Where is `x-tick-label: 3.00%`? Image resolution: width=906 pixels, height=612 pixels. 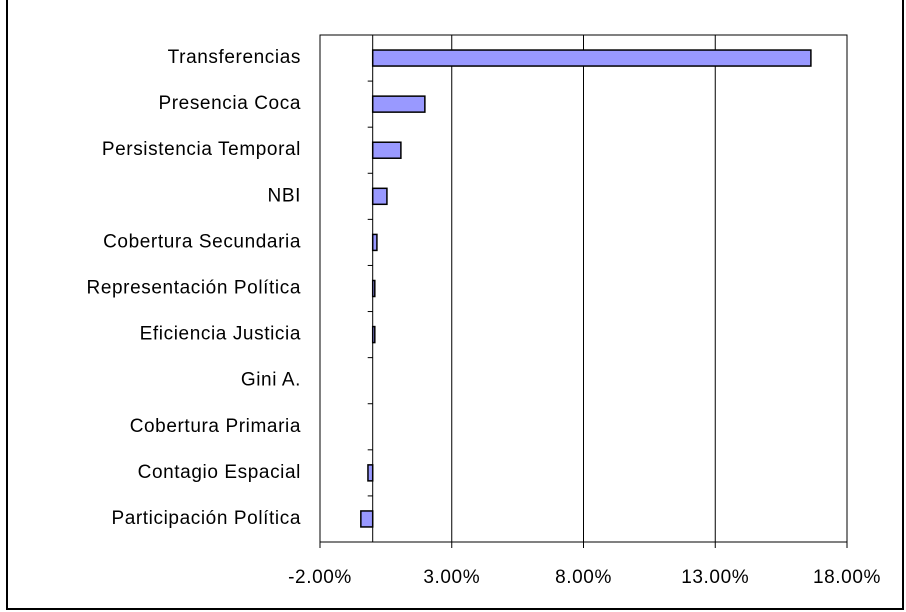
x-tick-label: 3.00% is located at coordinates (451, 577).